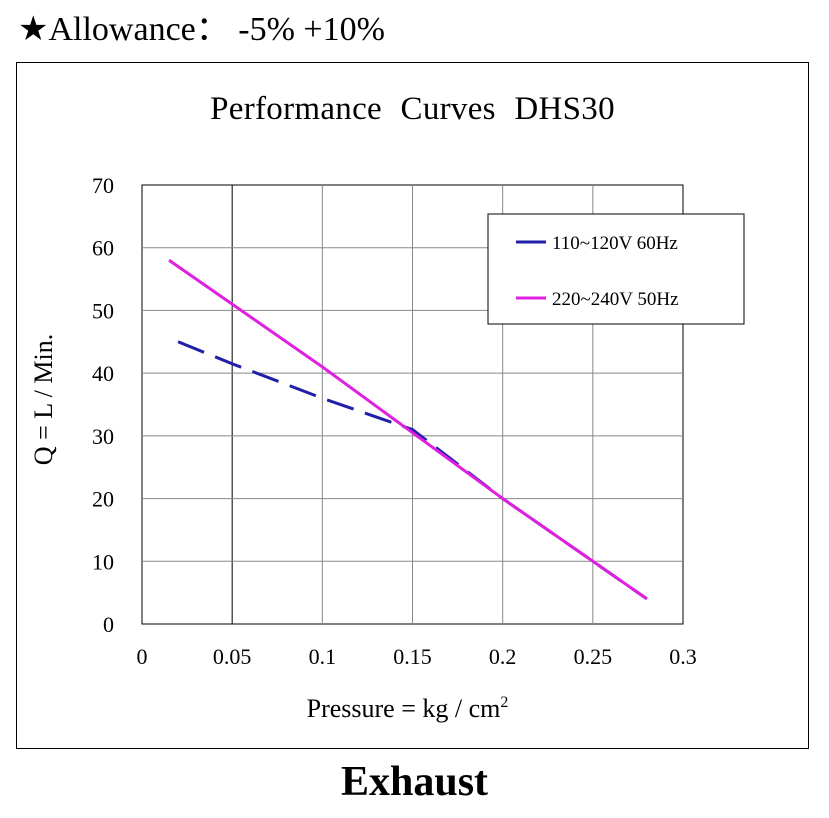  I want to click on x-axis-title-superscript: 2, so click(504, 702).